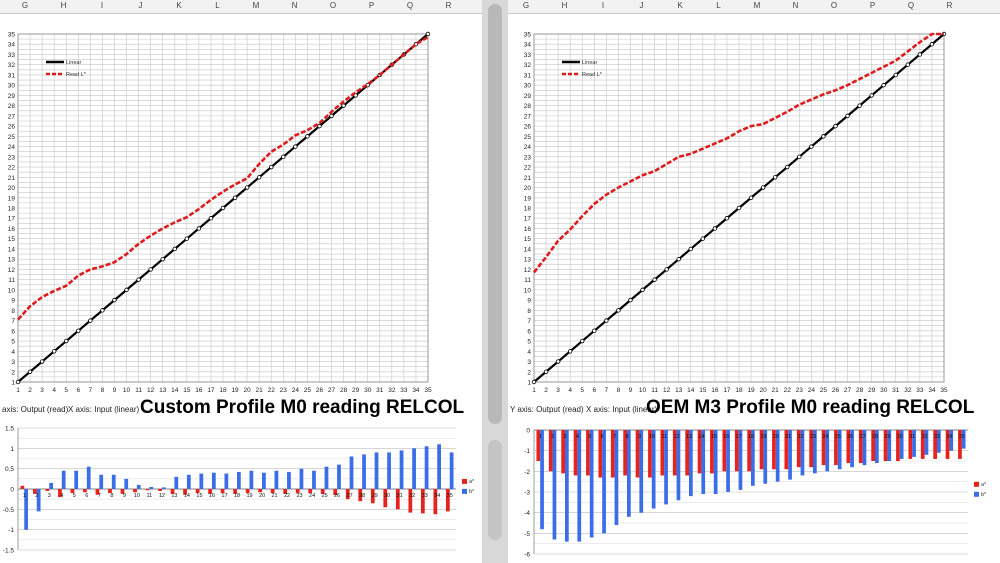  What do you see at coordinates (115, 390) in the screenshot?
I see `x-tick-label: 9` at bounding box center [115, 390].